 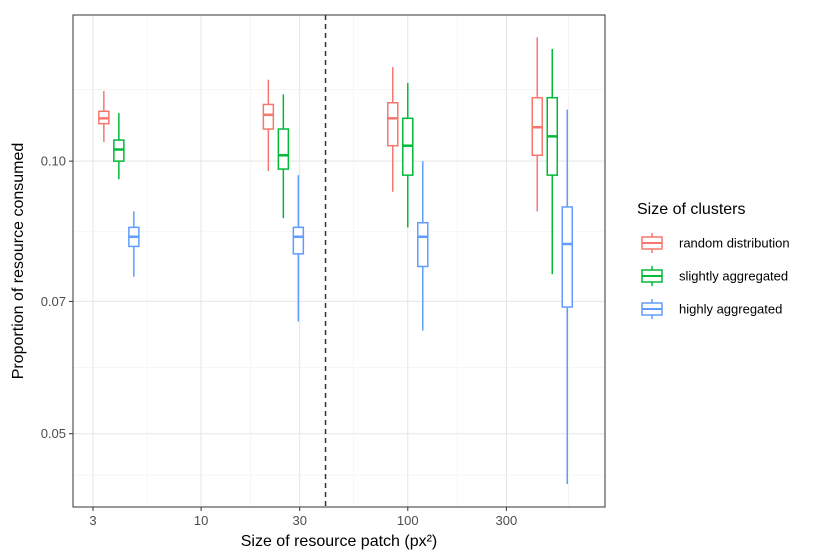 What do you see at coordinates (730, 309) in the screenshot?
I see `legend-label: highly aggregated` at bounding box center [730, 309].